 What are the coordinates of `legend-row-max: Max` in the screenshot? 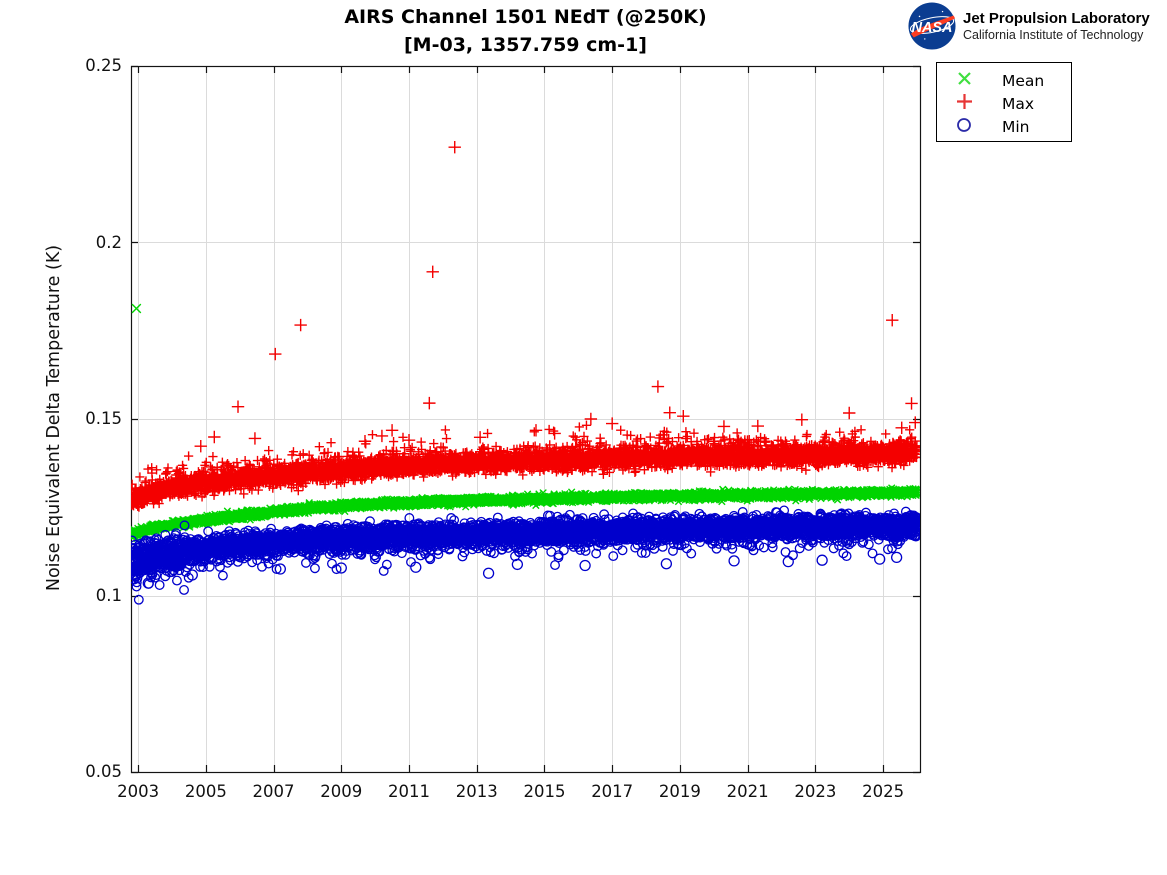 It's located at (1004, 103).